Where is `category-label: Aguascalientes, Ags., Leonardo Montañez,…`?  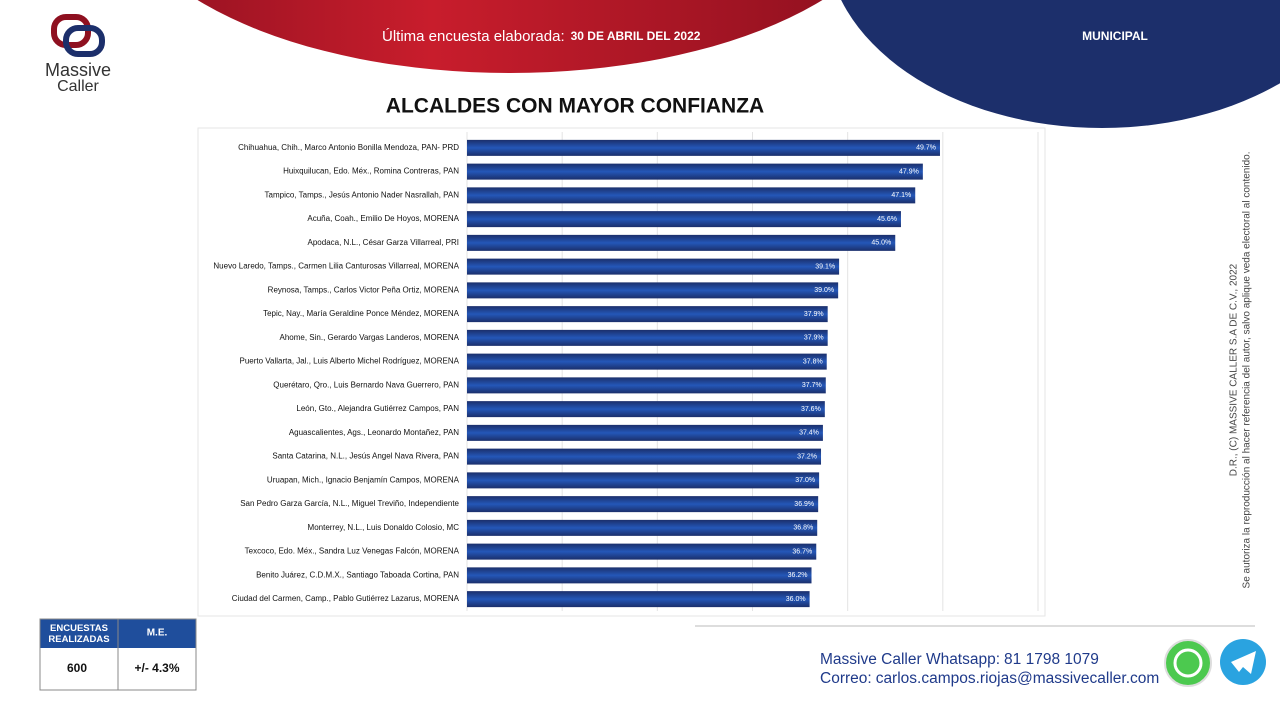
category-label: Aguascalientes, Ags., Leonardo Montañez,… is located at coordinates (374, 432).